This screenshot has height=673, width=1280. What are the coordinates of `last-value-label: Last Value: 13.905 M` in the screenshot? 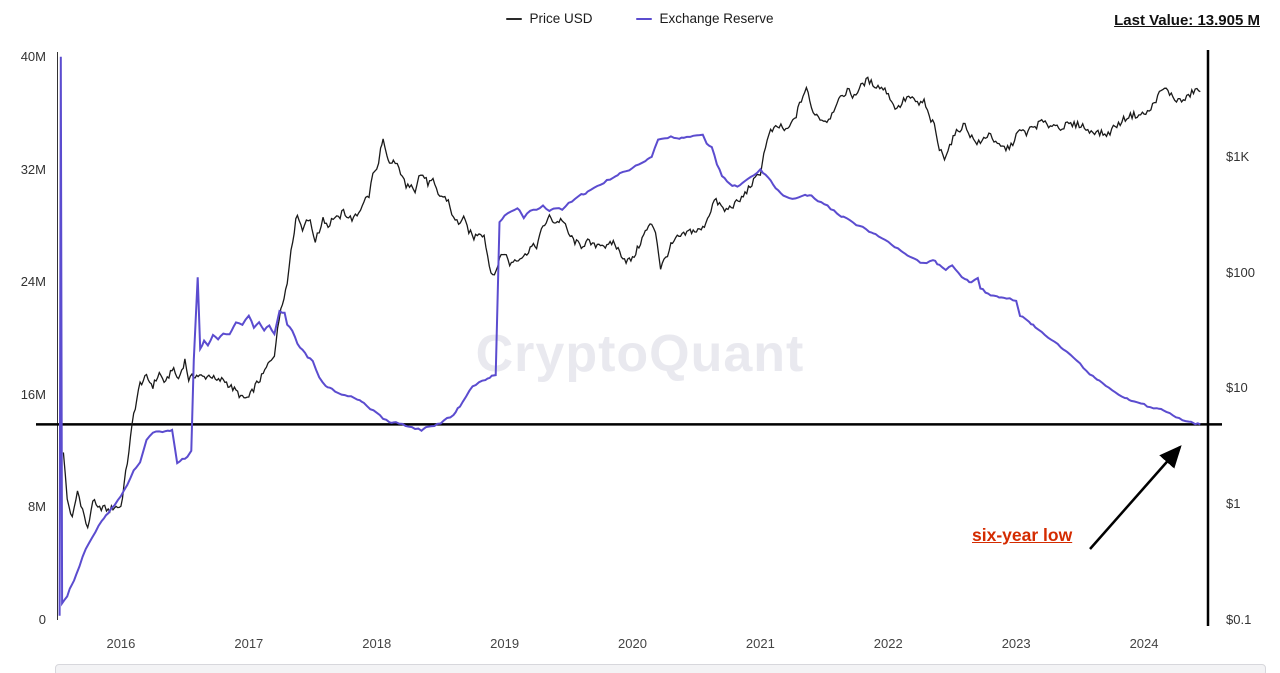 It's located at (1187, 20).